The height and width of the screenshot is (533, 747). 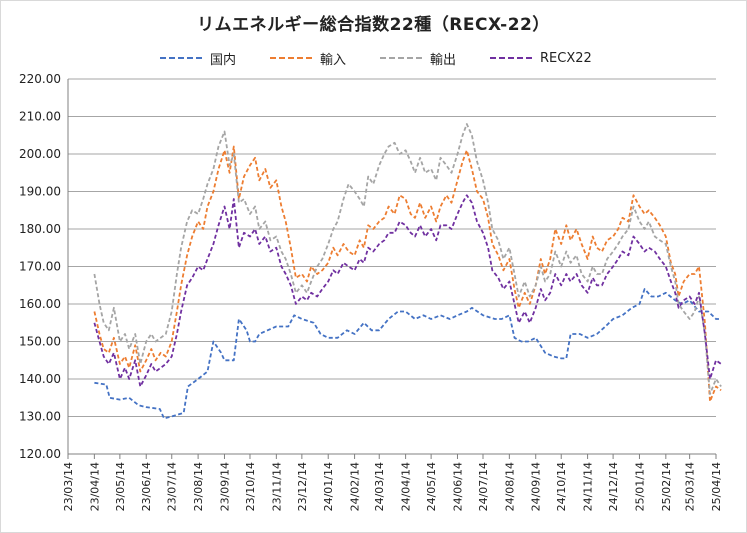 I want to click on legend-swatch-domestic, so click(x=181, y=58).